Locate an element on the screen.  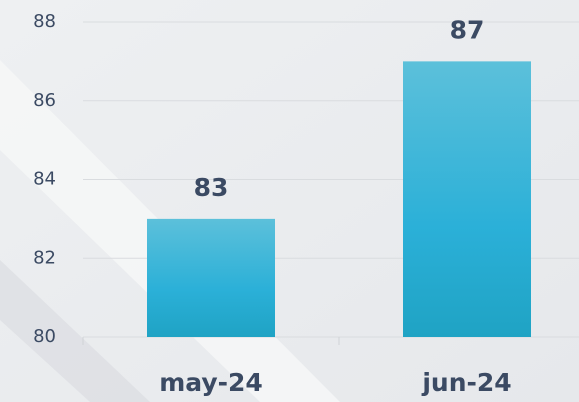
y-tick-label: 82 is located at coordinates (44, 257).